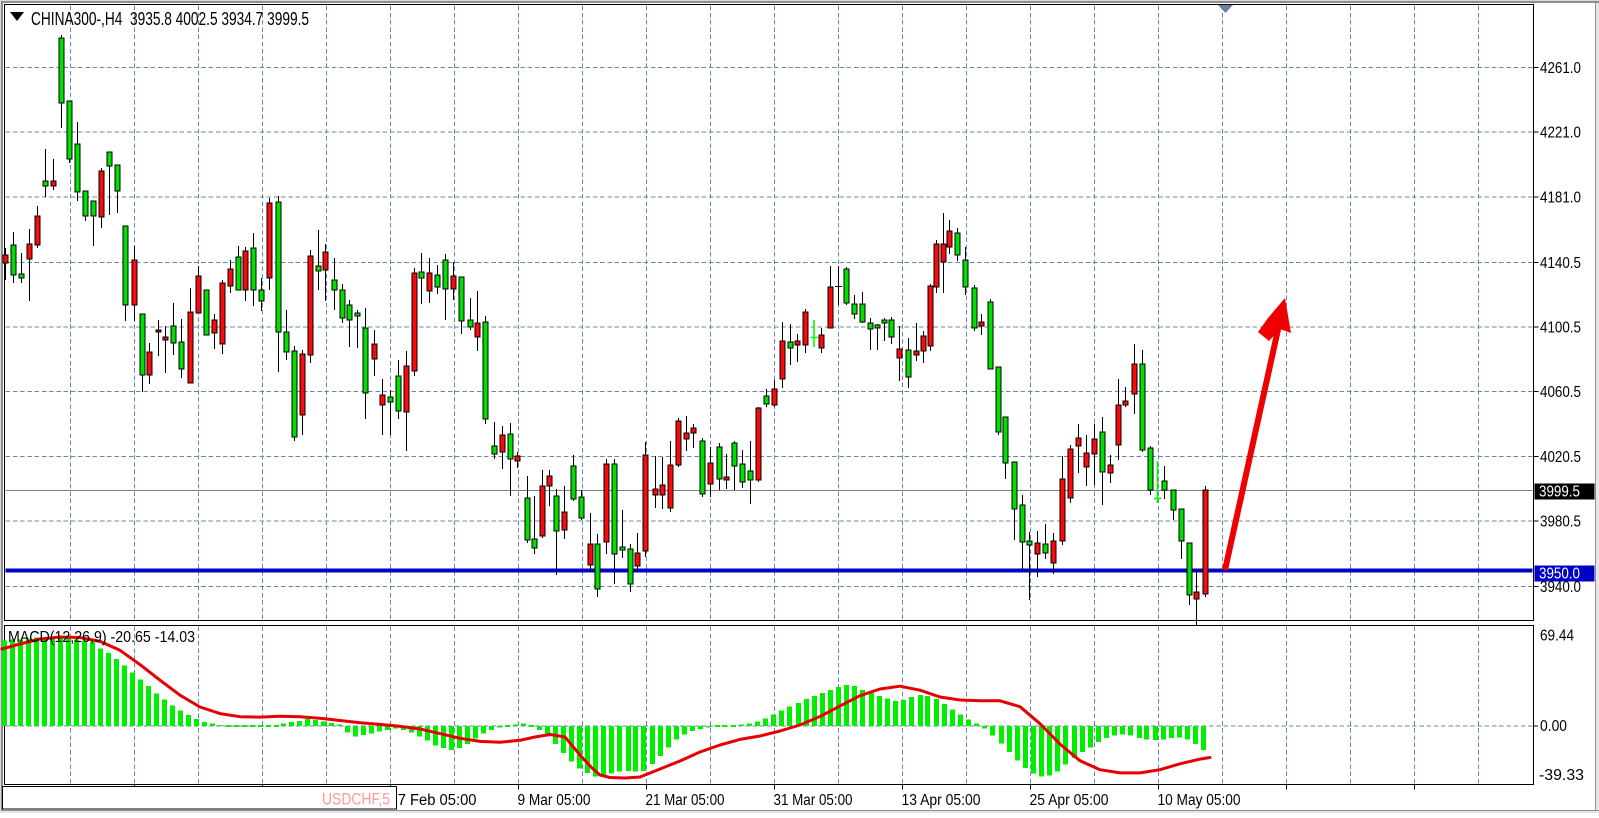 The height and width of the screenshot is (818, 1599). I want to click on svg-text: 4221.0, so click(1560, 133).